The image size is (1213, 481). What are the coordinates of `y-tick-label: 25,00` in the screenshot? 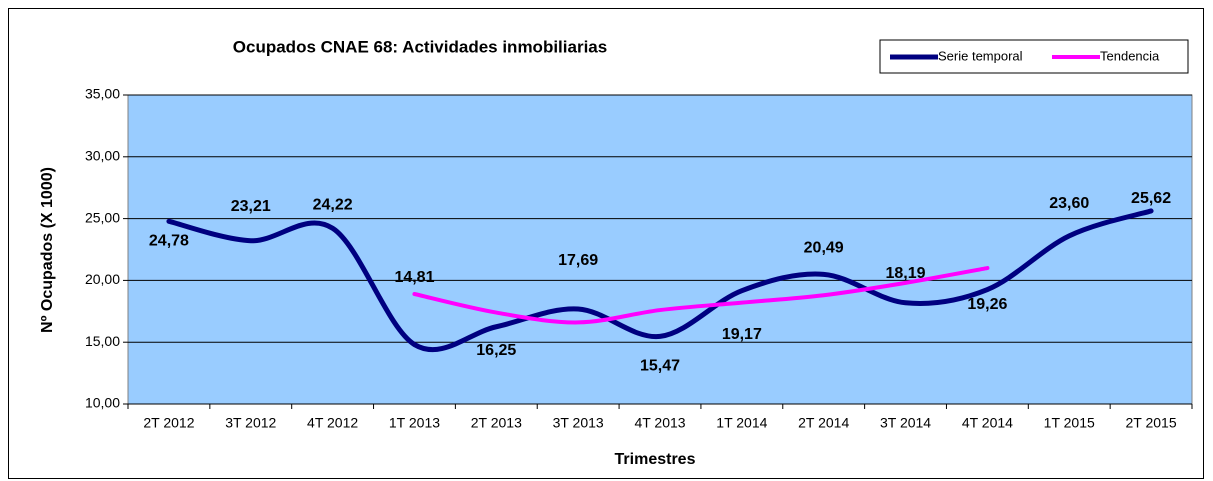 It's located at (102, 217).